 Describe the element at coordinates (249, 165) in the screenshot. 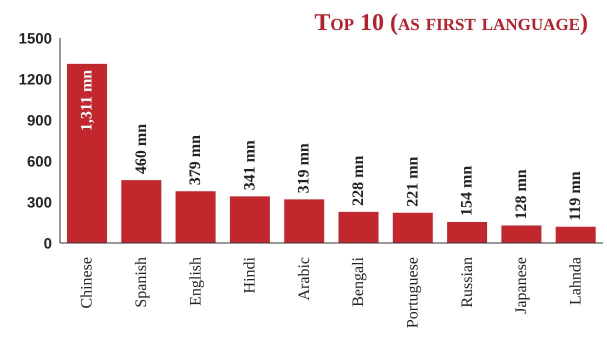

I see `data-label: 341 mn` at that location.